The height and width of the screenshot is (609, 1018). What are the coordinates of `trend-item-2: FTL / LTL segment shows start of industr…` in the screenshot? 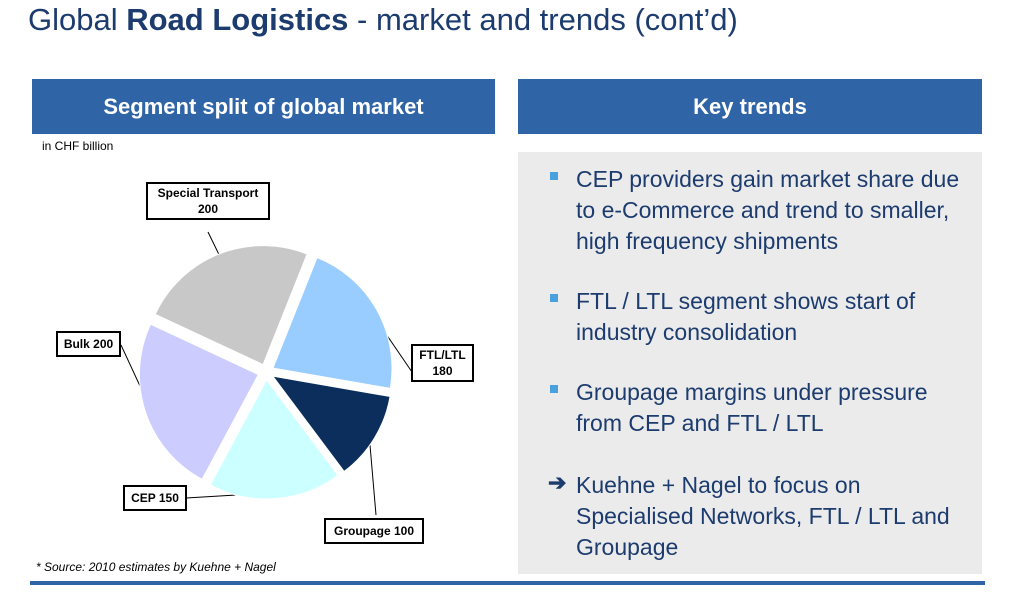 It's located at (746, 316).